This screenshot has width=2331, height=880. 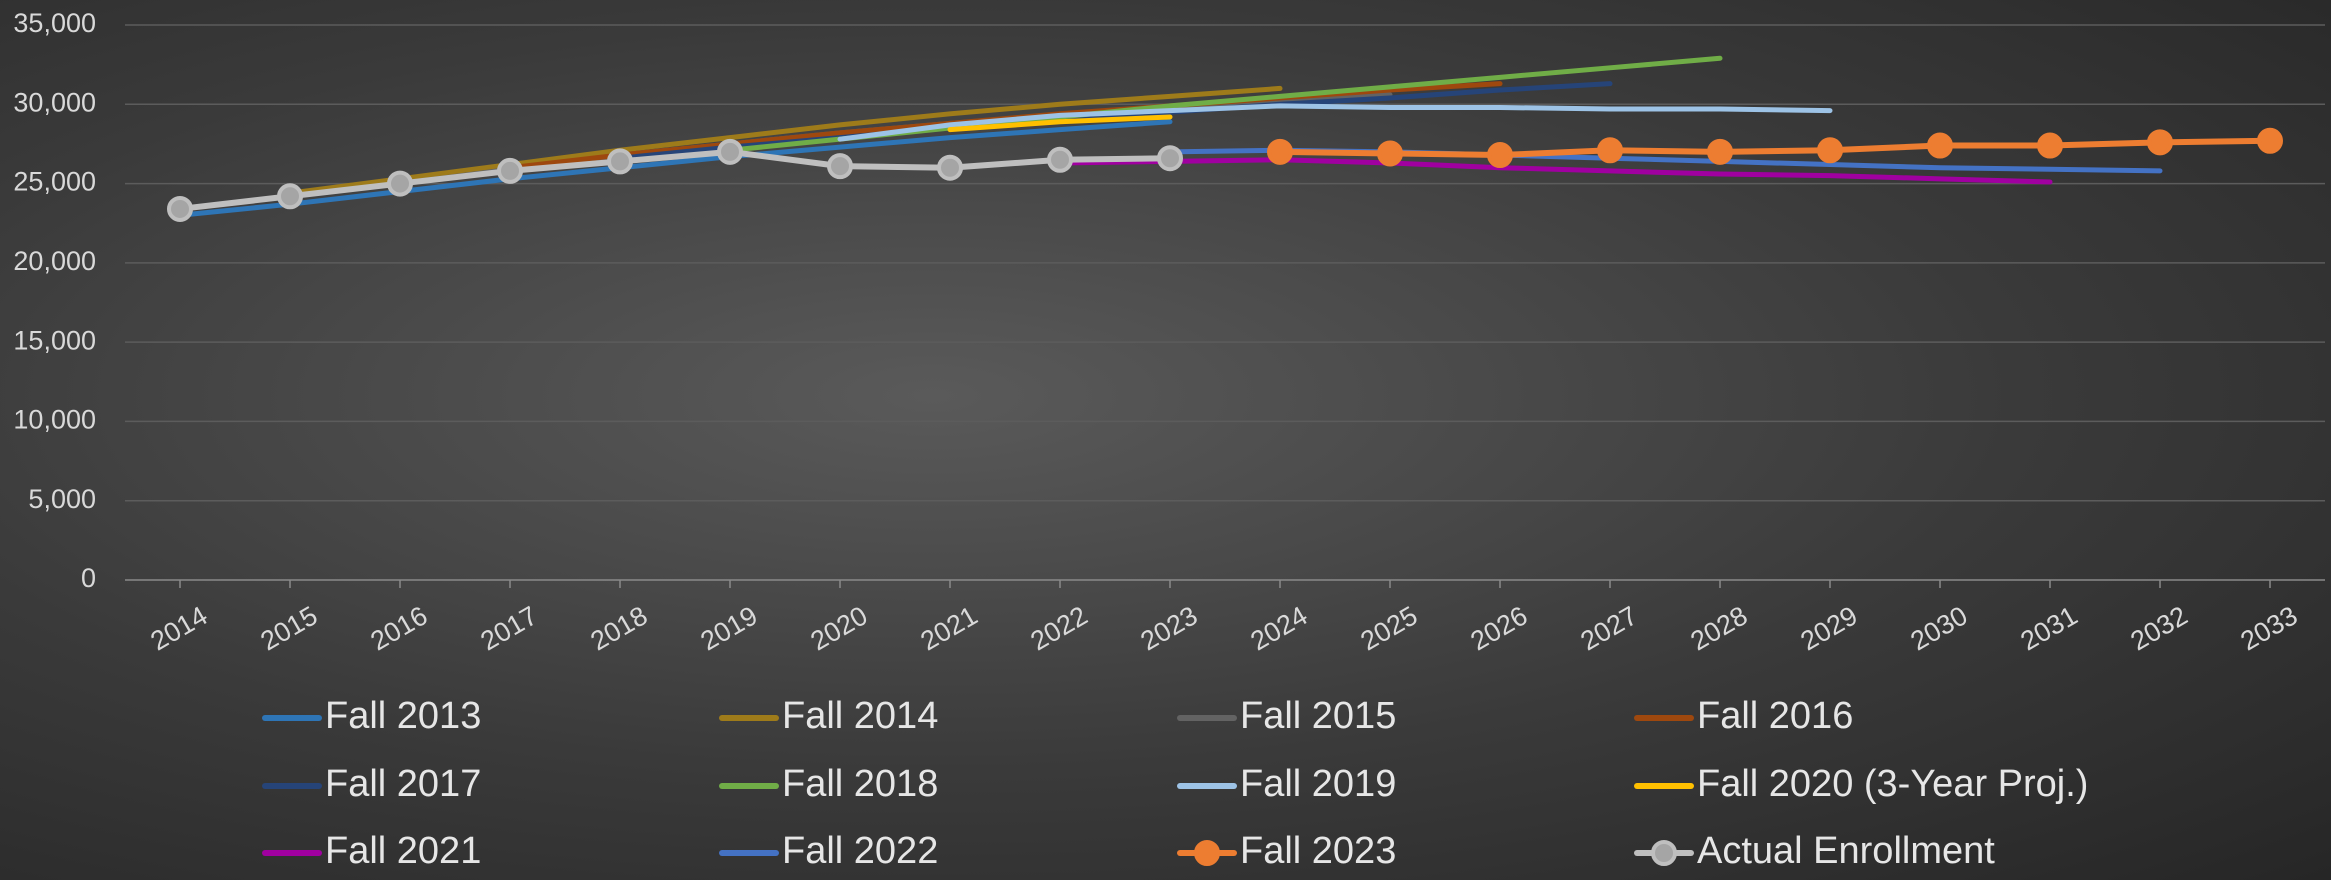 What do you see at coordinates (1318, 784) in the screenshot?
I see `legend-label: Fall 2019` at bounding box center [1318, 784].